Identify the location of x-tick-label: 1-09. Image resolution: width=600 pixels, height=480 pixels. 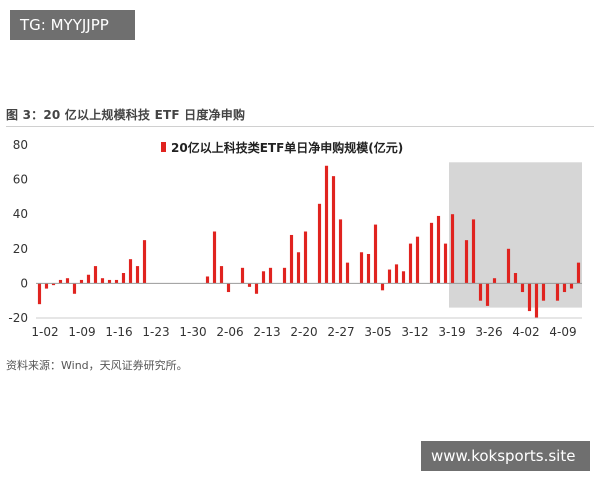
(81, 332).